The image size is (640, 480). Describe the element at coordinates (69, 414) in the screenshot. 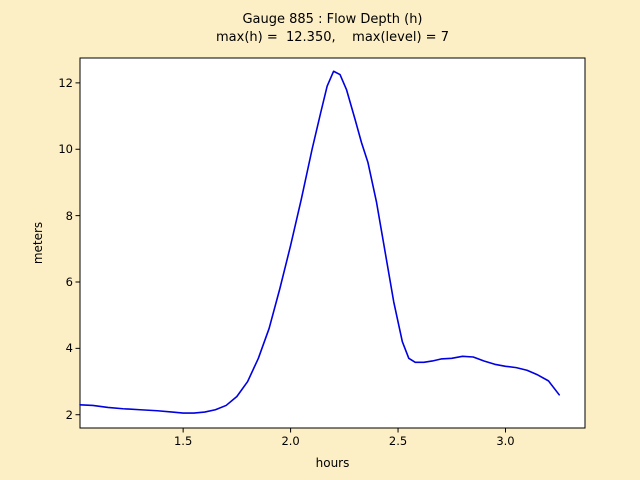

I see `y-tick-label: 2` at that location.